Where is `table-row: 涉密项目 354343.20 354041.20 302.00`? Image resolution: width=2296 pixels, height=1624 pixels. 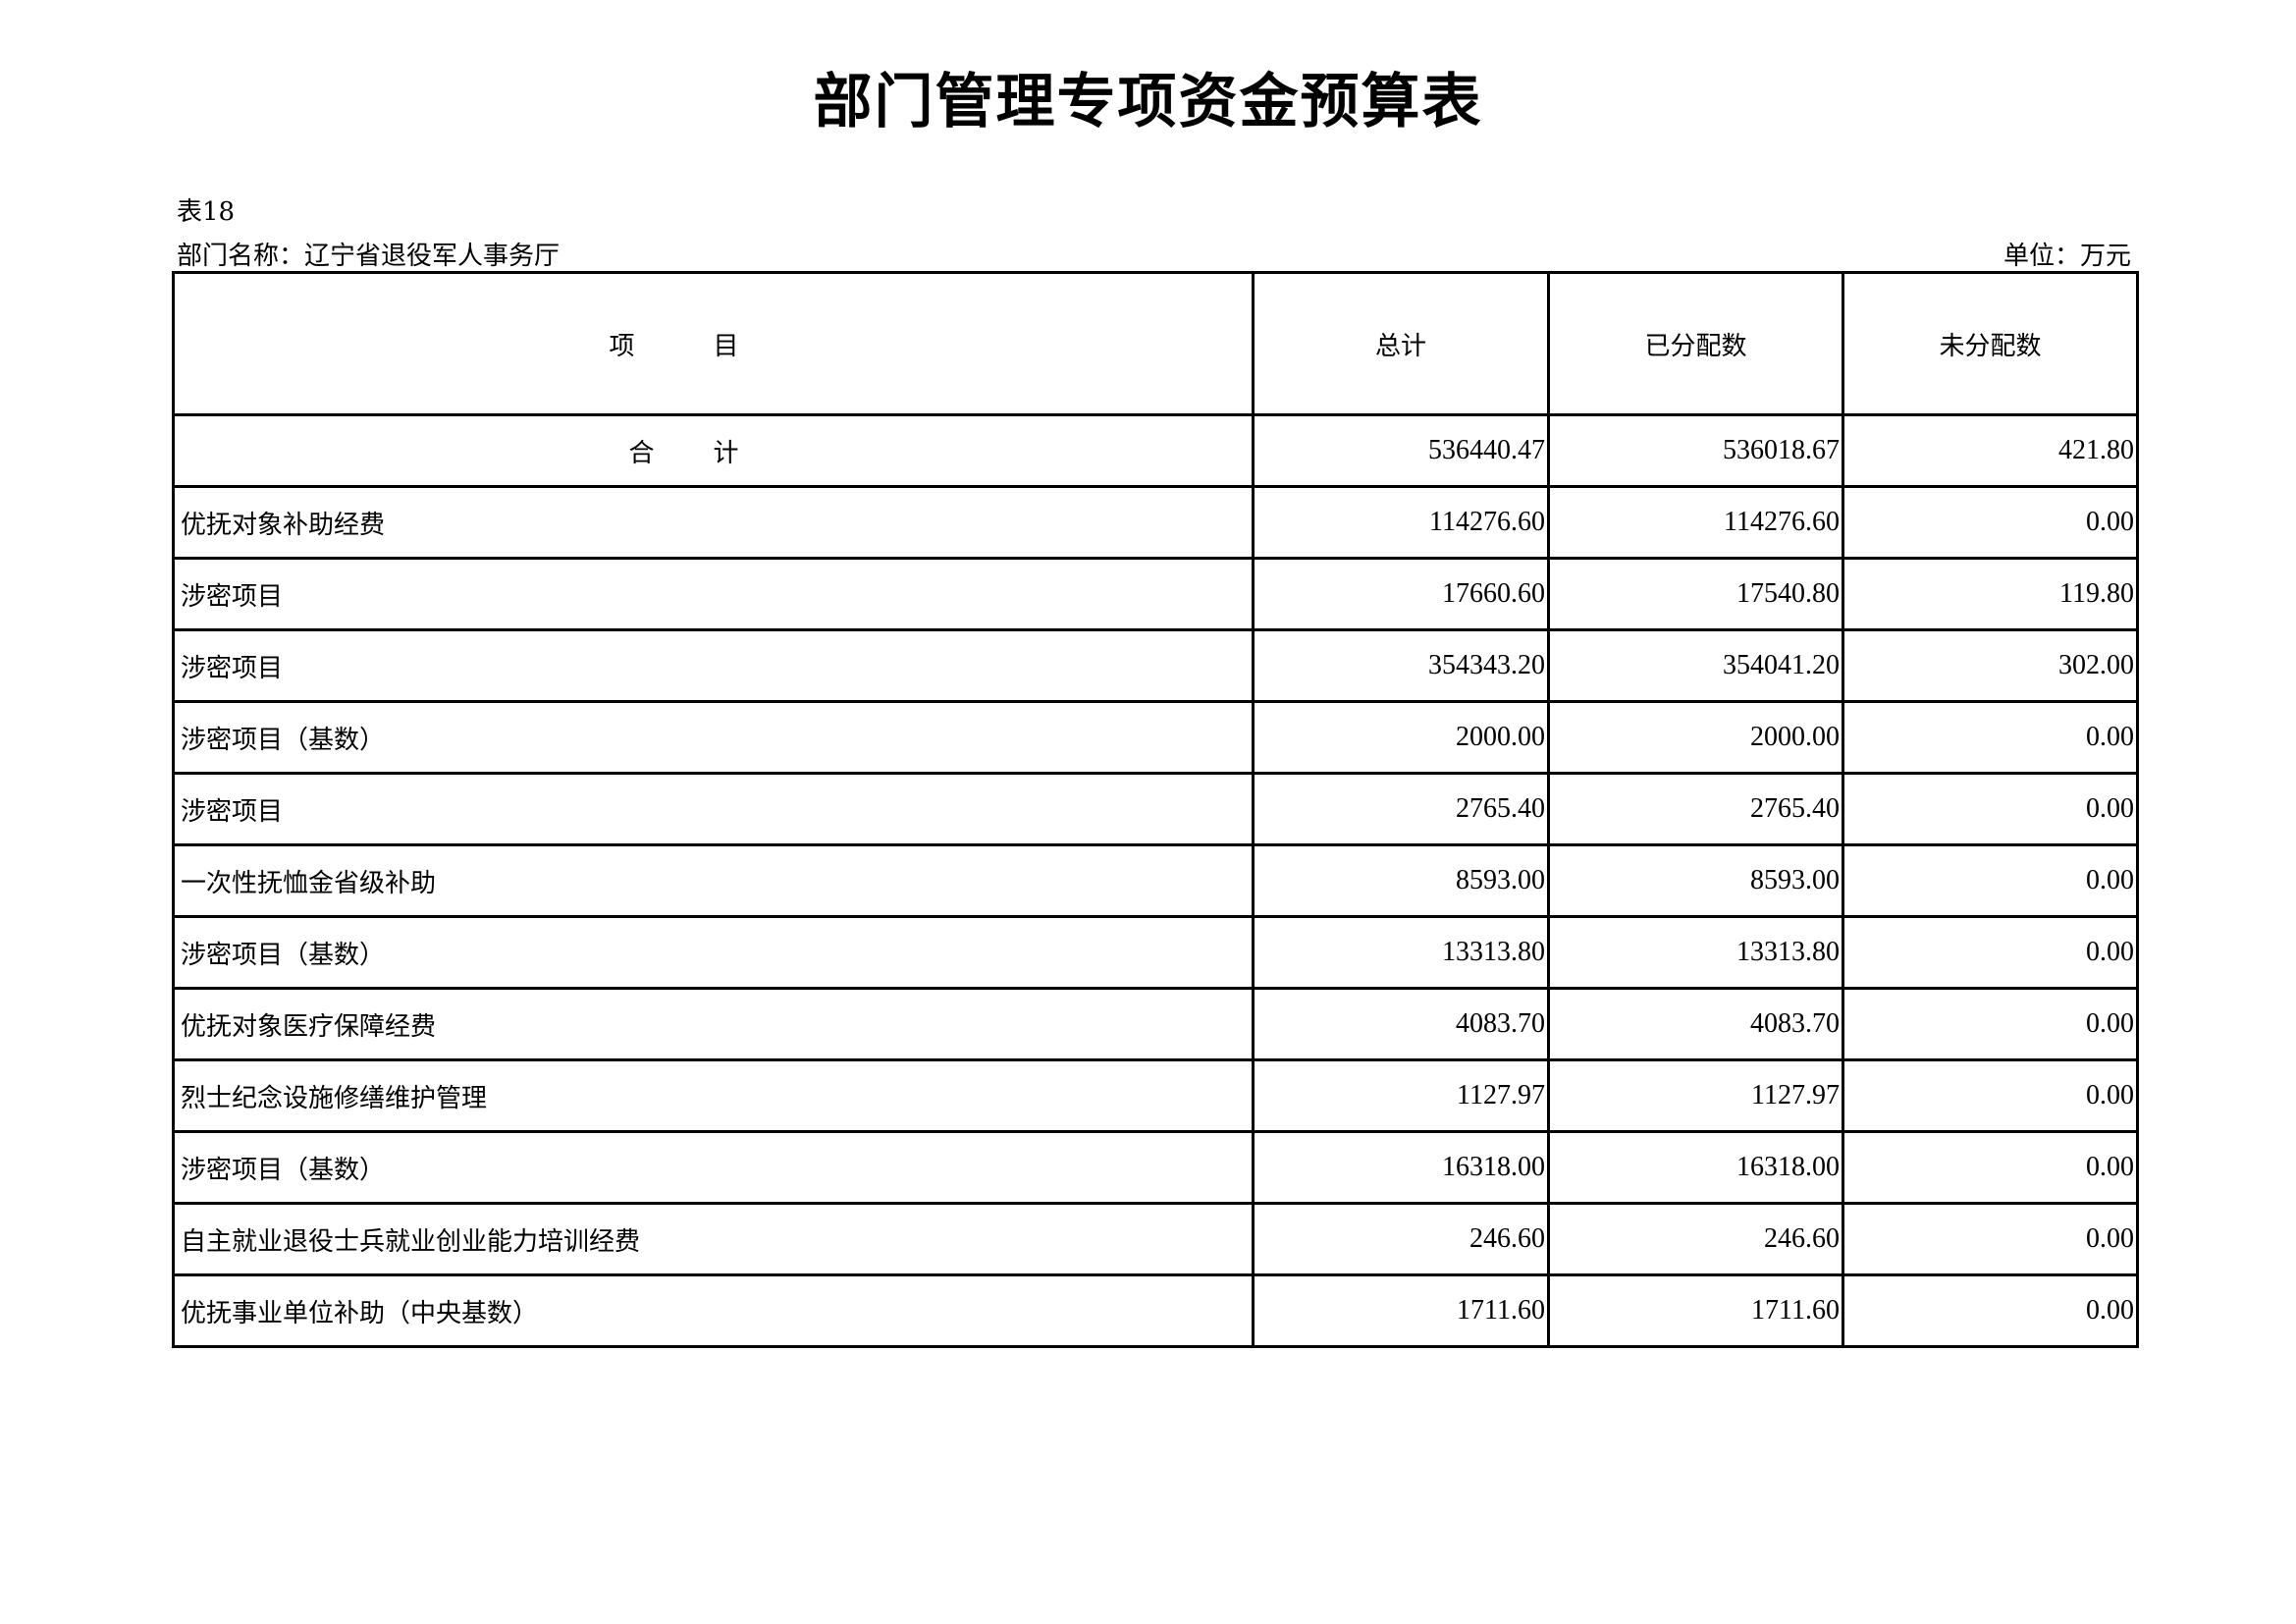
table-row: 涉密项目 354343.20 354041.20 302.00 is located at coordinates (1155, 665).